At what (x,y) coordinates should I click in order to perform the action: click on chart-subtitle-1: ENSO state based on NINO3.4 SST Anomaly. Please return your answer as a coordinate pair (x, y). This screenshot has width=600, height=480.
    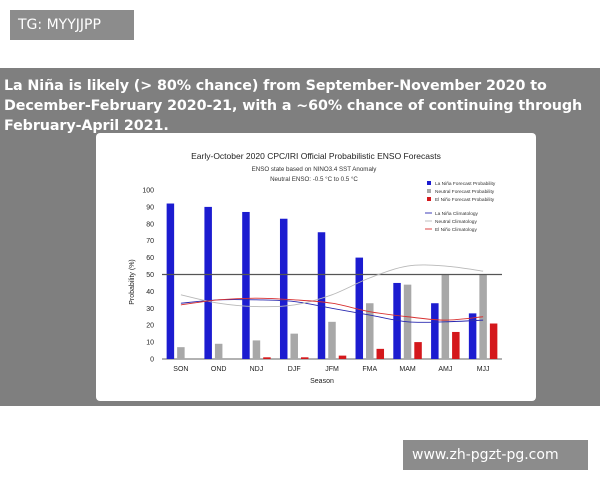
    Looking at the image, I should click on (315, 169).